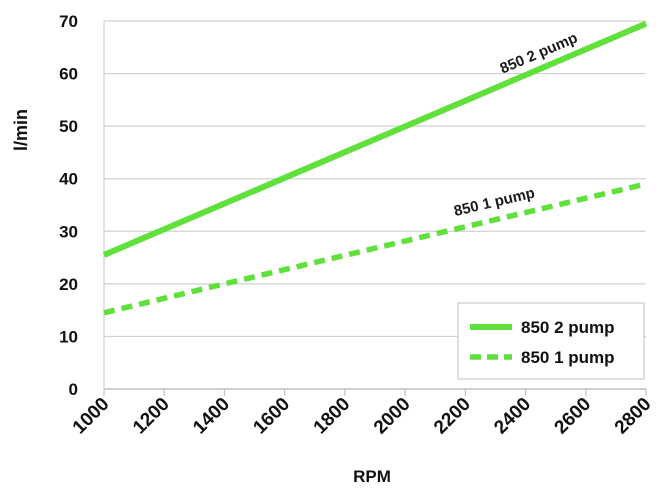 The height and width of the screenshot is (488, 663). Describe the element at coordinates (21, 130) in the screenshot. I see `y-axis-title: l/min` at that location.